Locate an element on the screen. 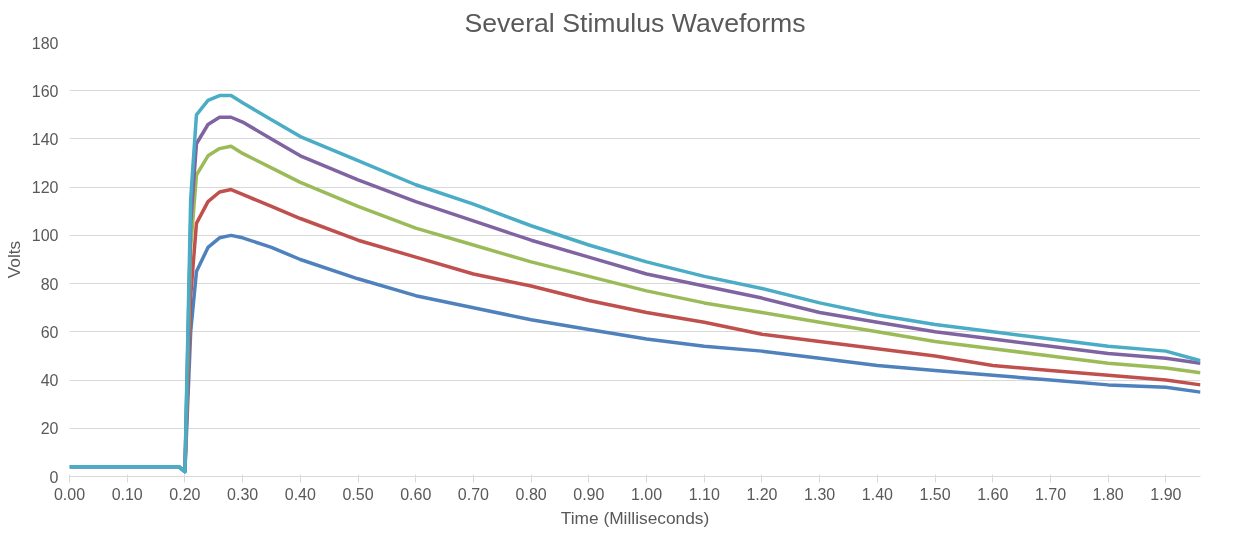 This screenshot has height=538, width=1252. y-tick-label: 140 is located at coordinates (45, 139).